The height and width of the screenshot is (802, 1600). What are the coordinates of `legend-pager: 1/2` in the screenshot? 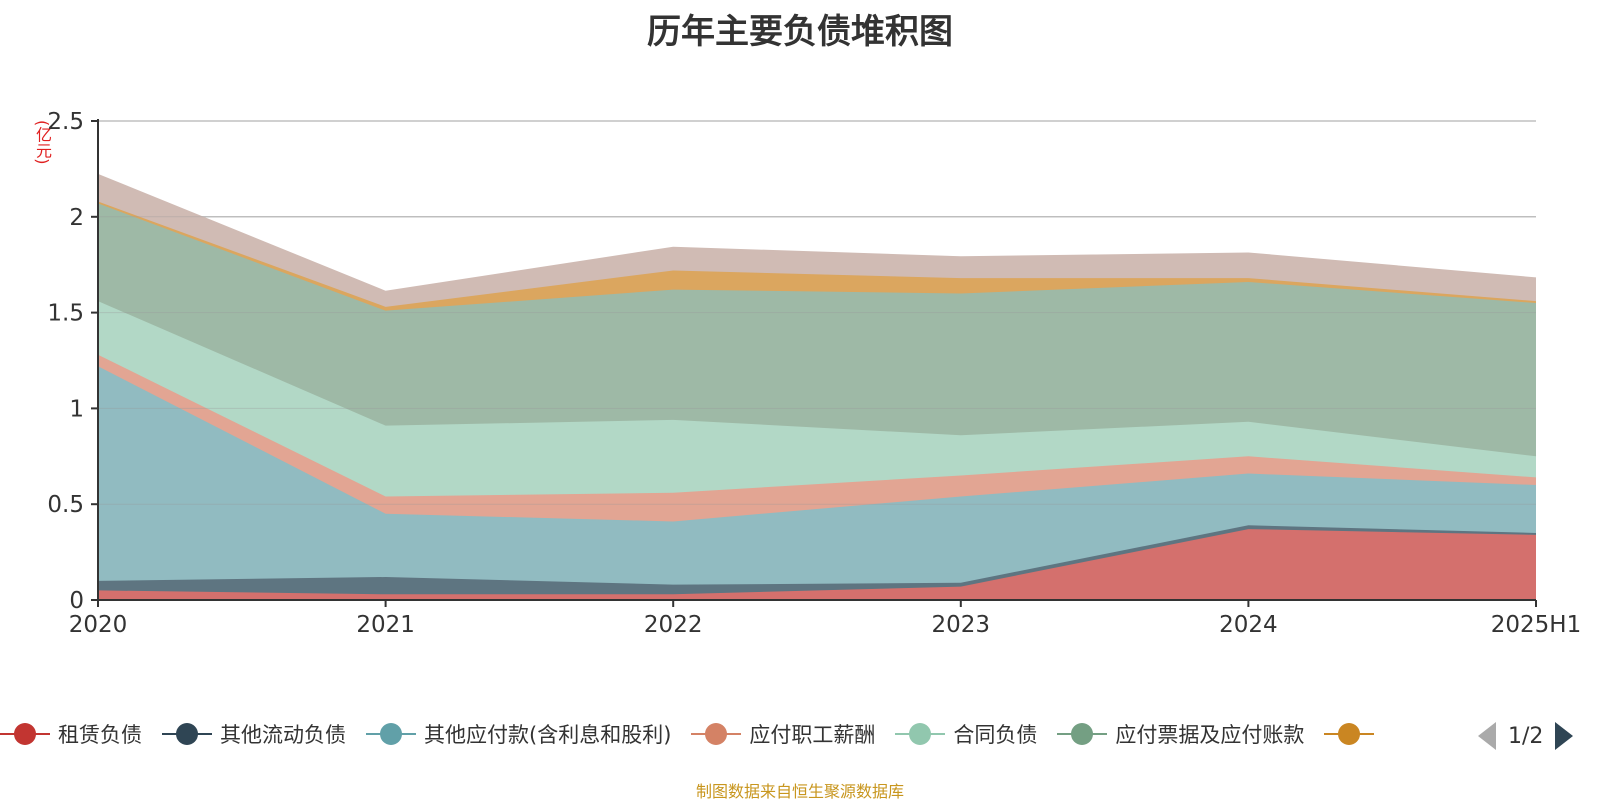 It's located at (1526, 736).